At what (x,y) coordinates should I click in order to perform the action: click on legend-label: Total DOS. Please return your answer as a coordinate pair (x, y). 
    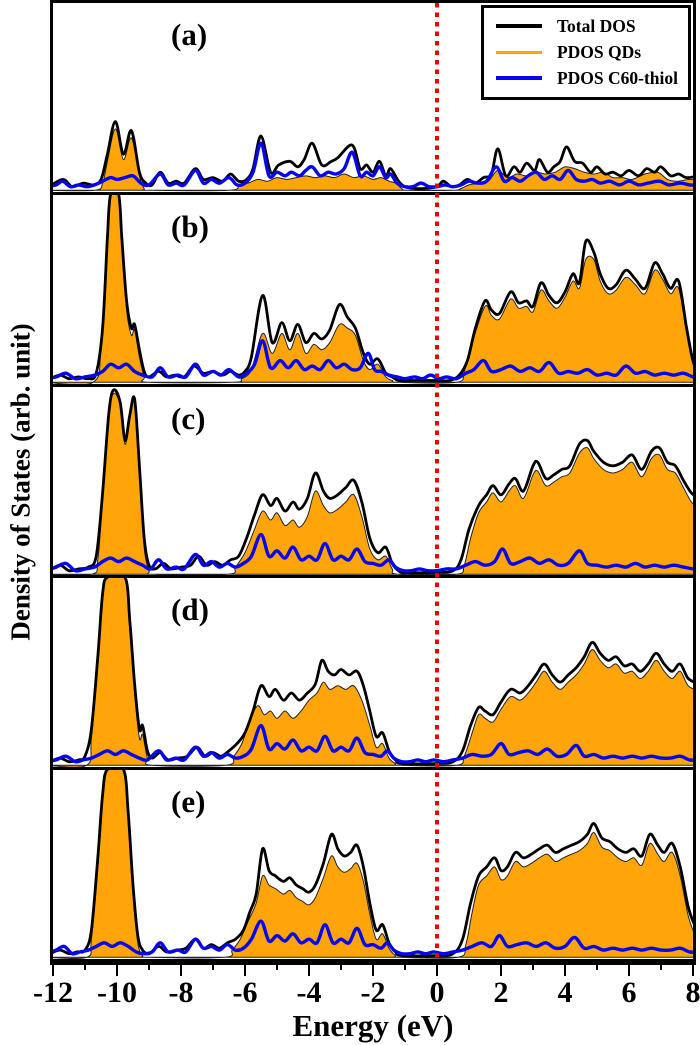
    Looking at the image, I should click on (596, 25).